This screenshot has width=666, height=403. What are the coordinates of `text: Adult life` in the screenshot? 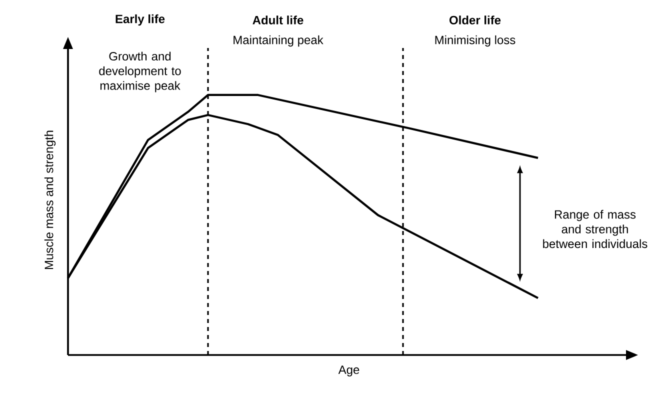 It's located at (278, 20).